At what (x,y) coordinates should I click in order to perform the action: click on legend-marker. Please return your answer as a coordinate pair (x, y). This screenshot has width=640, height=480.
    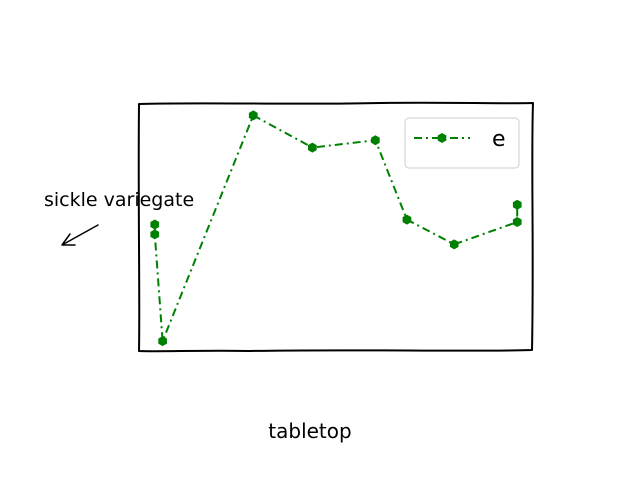
    Looking at the image, I should click on (442, 138).